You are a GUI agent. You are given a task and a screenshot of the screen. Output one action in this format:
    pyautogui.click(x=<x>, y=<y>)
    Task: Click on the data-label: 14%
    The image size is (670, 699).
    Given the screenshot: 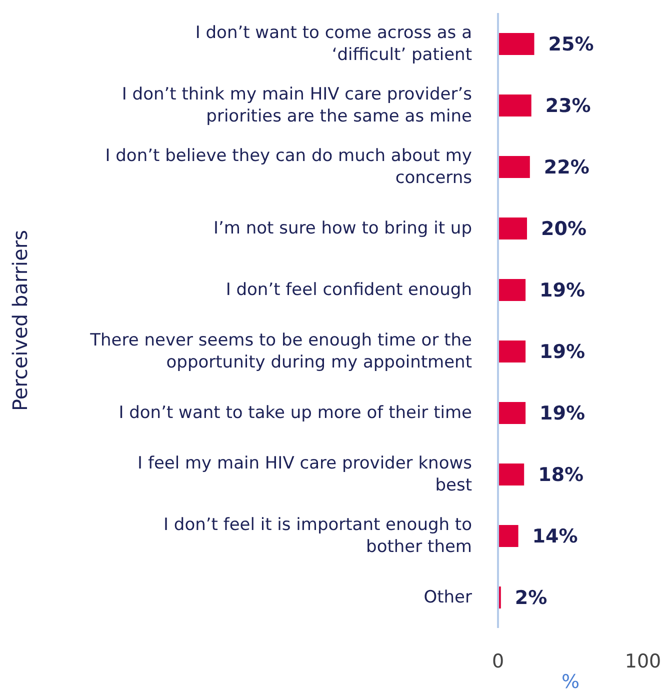 What is the action you would take?
    pyautogui.click(x=555, y=537)
    